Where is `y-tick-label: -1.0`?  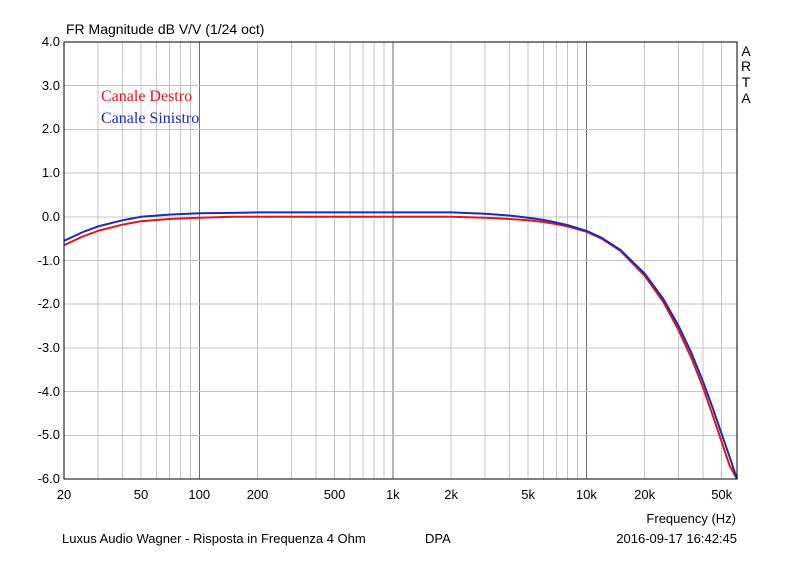
y-tick-label: -1.0 is located at coordinates (48, 260).